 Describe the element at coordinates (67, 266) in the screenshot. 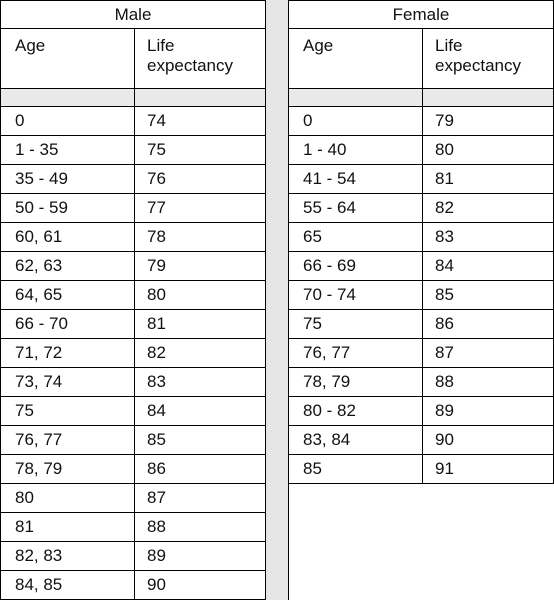

I see `male-age-cell: 62, 63` at that location.